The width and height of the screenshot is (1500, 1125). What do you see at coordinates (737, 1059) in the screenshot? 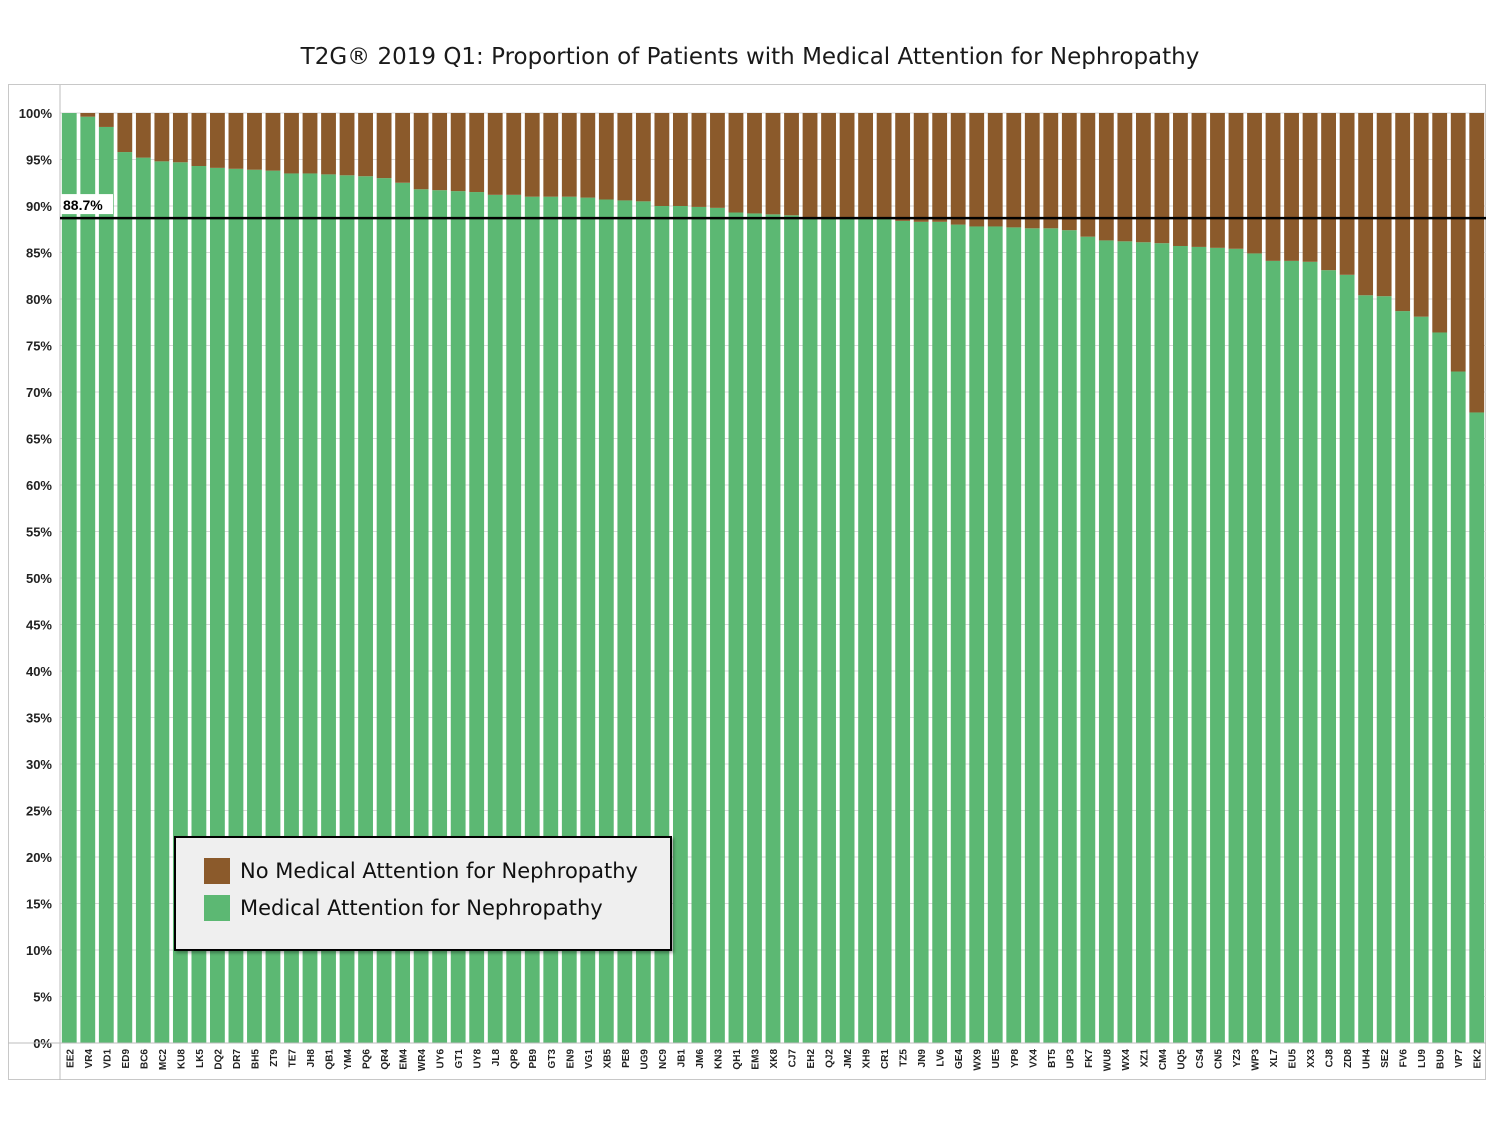
I see `x-tick-label: QH1` at bounding box center [737, 1059].